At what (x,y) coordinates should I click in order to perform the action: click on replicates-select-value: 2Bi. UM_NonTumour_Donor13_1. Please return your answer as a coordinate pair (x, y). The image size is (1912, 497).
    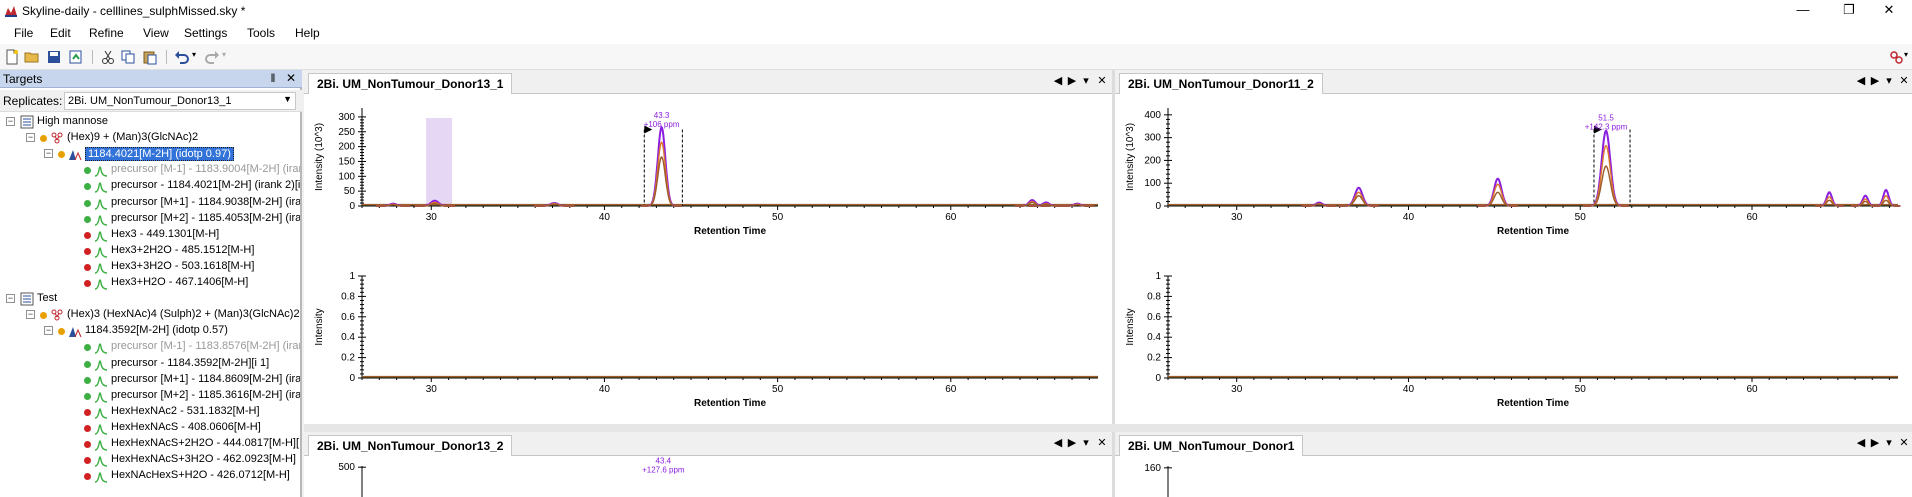
    Looking at the image, I should click on (150, 101).